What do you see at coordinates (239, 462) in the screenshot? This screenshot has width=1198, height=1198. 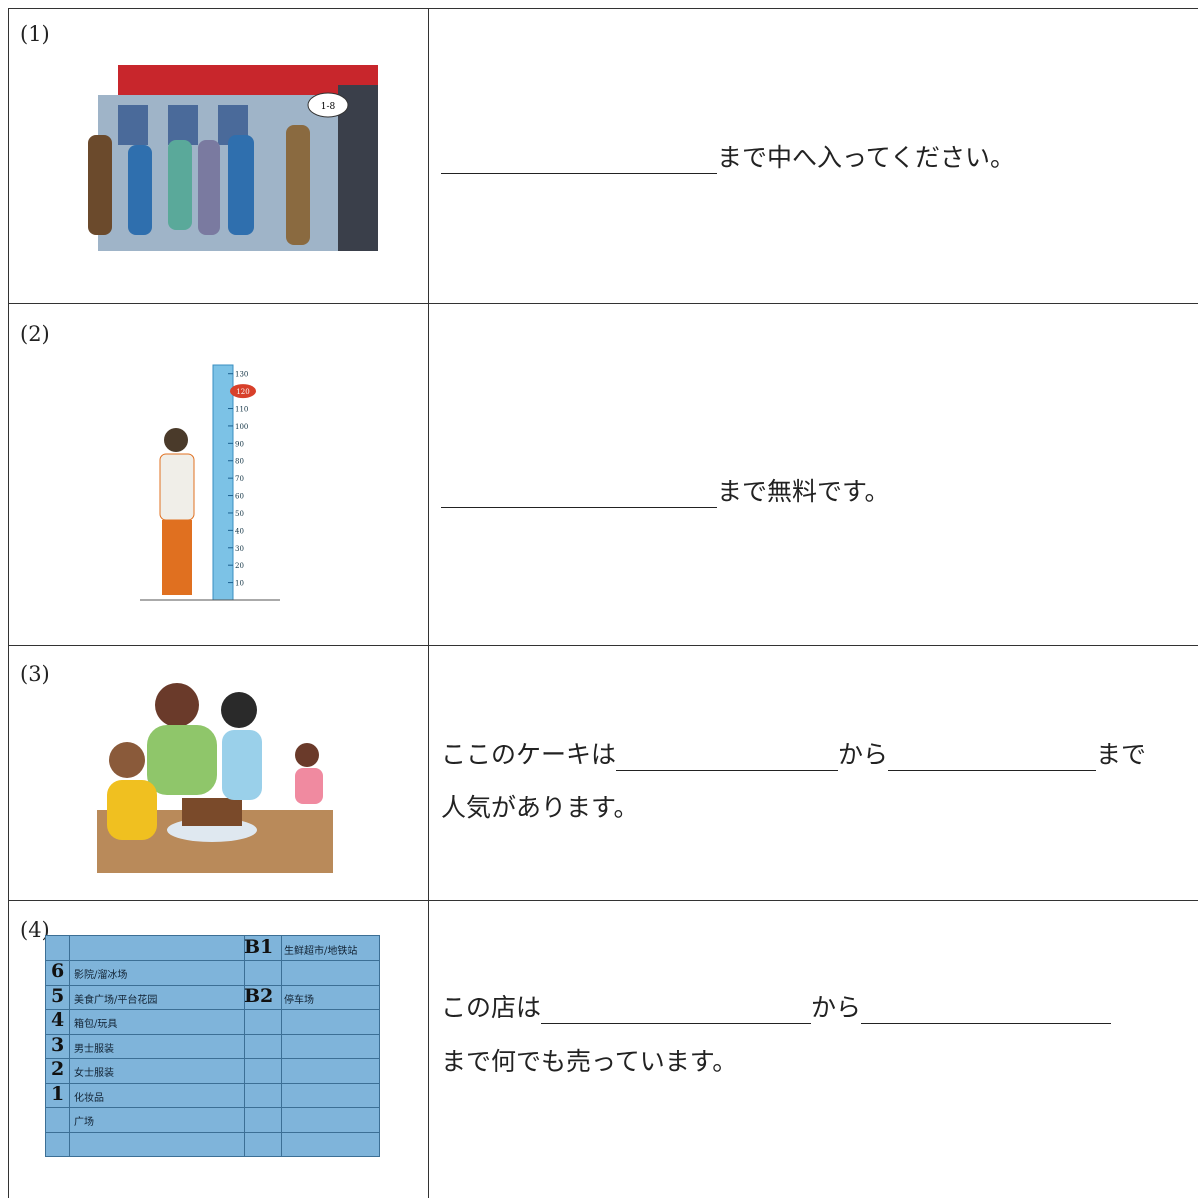 I see `ruler-label: 80` at bounding box center [239, 462].